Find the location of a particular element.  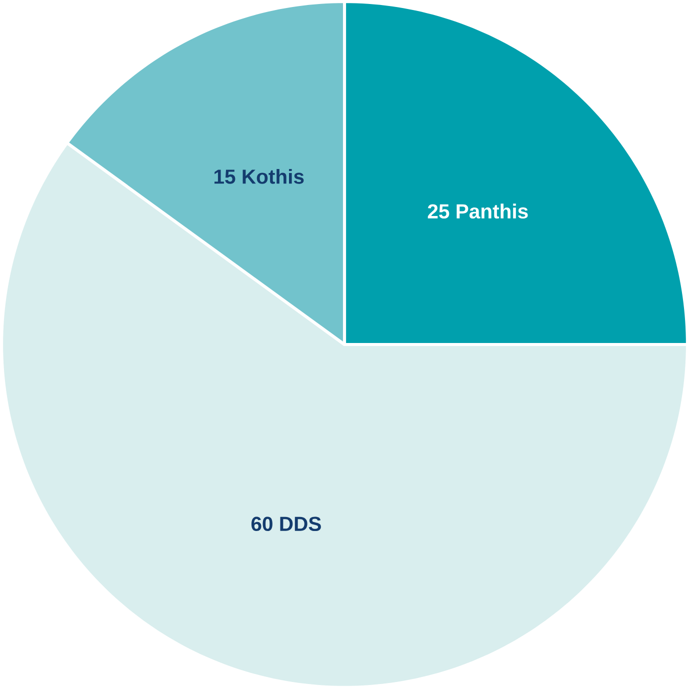

data-label: 60 is located at coordinates (261, 524).